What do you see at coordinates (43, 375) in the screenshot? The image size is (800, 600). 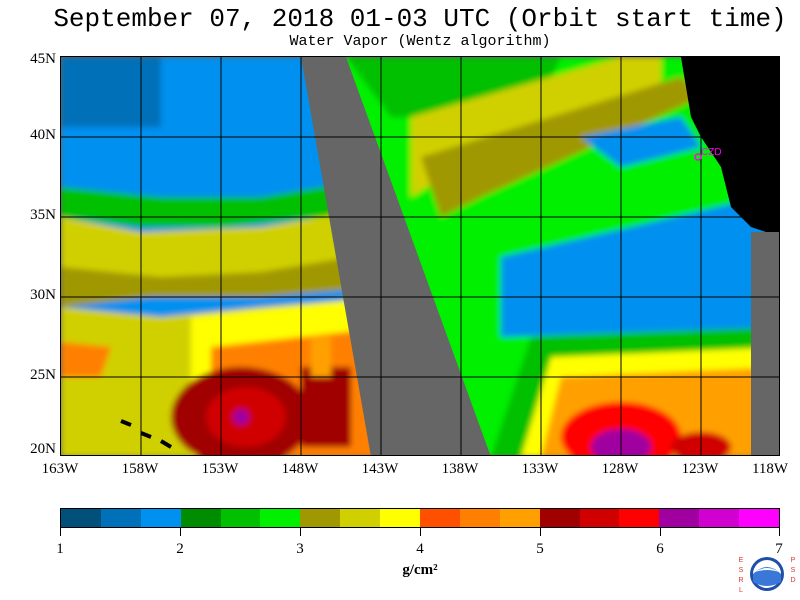 I see `lat-label-25n: 25N` at bounding box center [43, 375].